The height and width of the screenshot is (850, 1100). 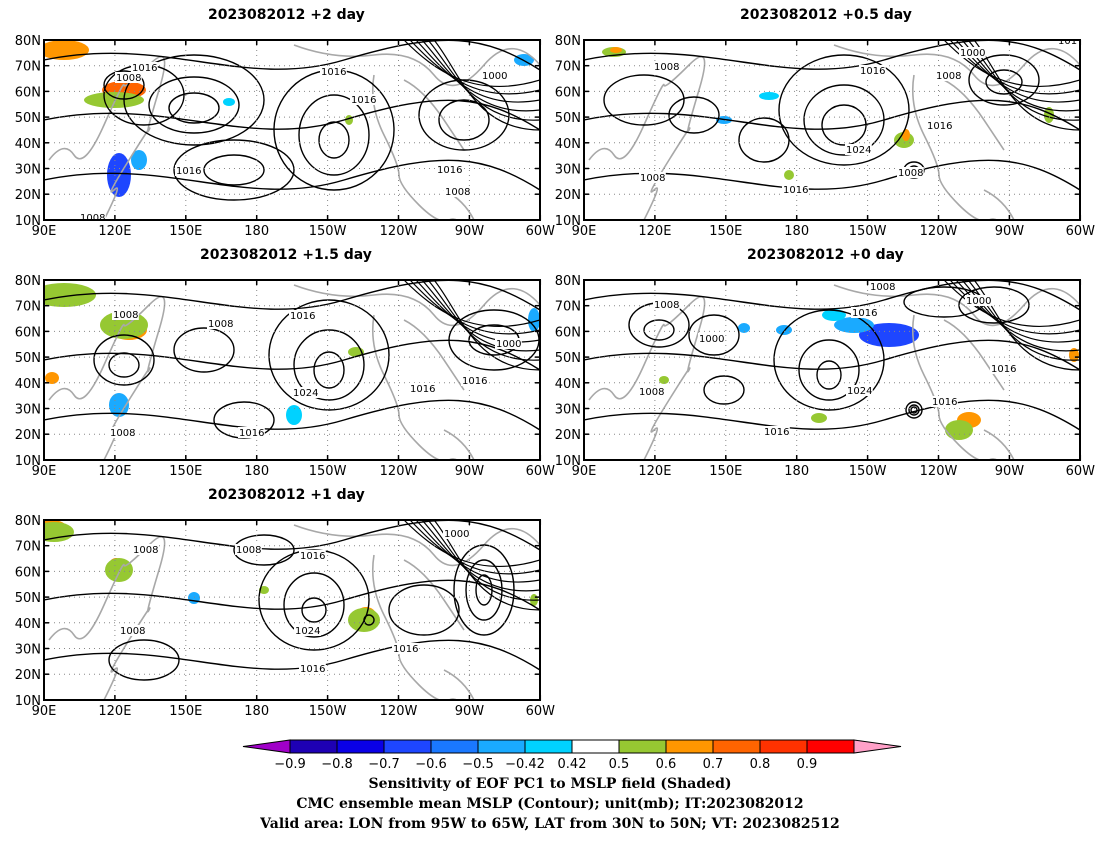 What do you see at coordinates (826, 15) in the screenshot?
I see `panel-title-plus0-5: 2023082012 +0.5 day` at bounding box center [826, 15].